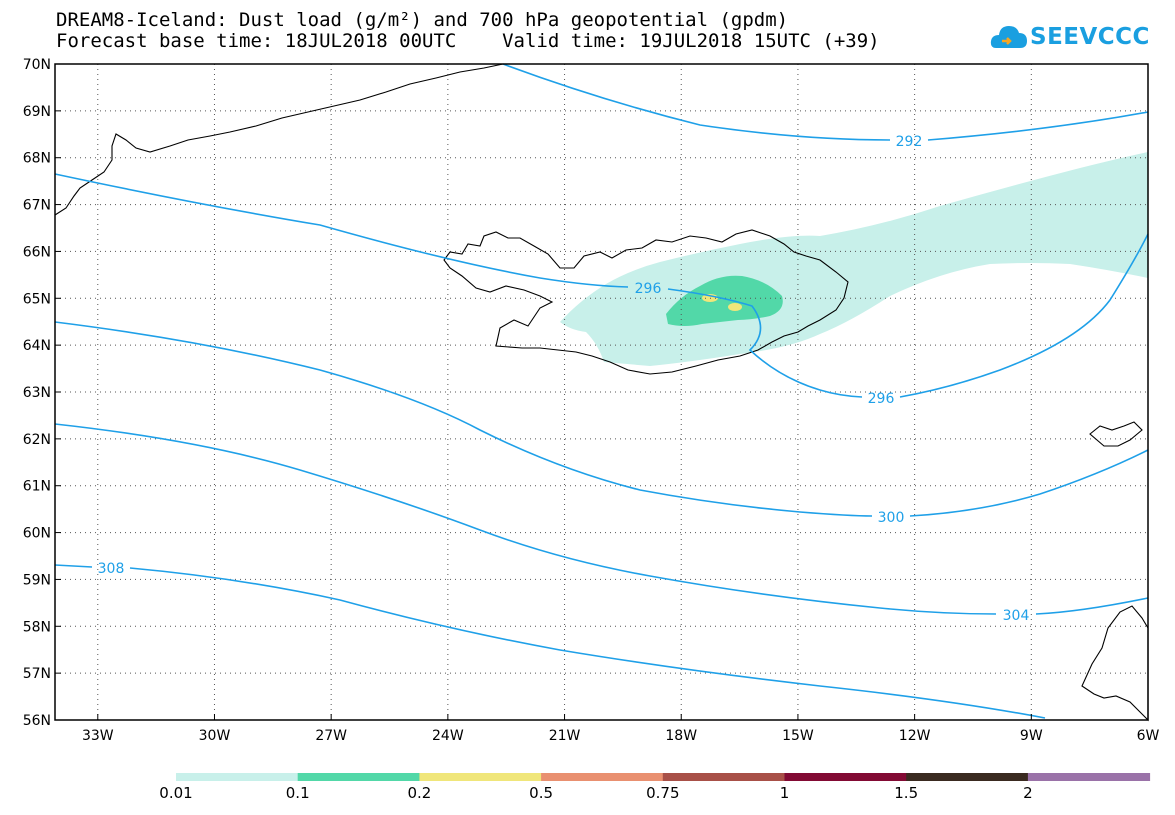  Describe the element at coordinates (37, 487) in the screenshot. I see `lat-label: 61N` at that location.